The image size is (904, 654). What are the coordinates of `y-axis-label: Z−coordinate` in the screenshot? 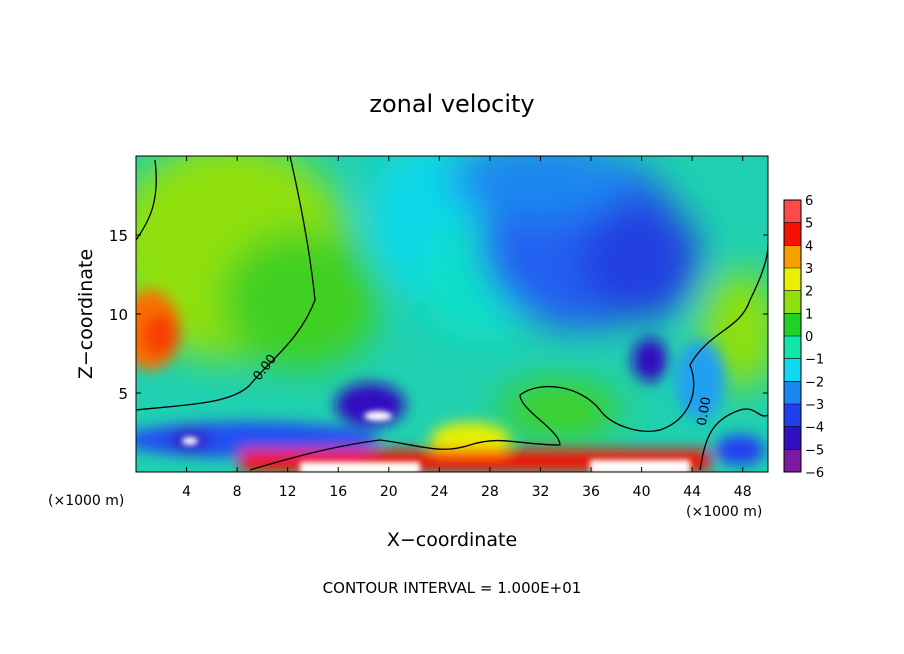 It's located at (86, 314).